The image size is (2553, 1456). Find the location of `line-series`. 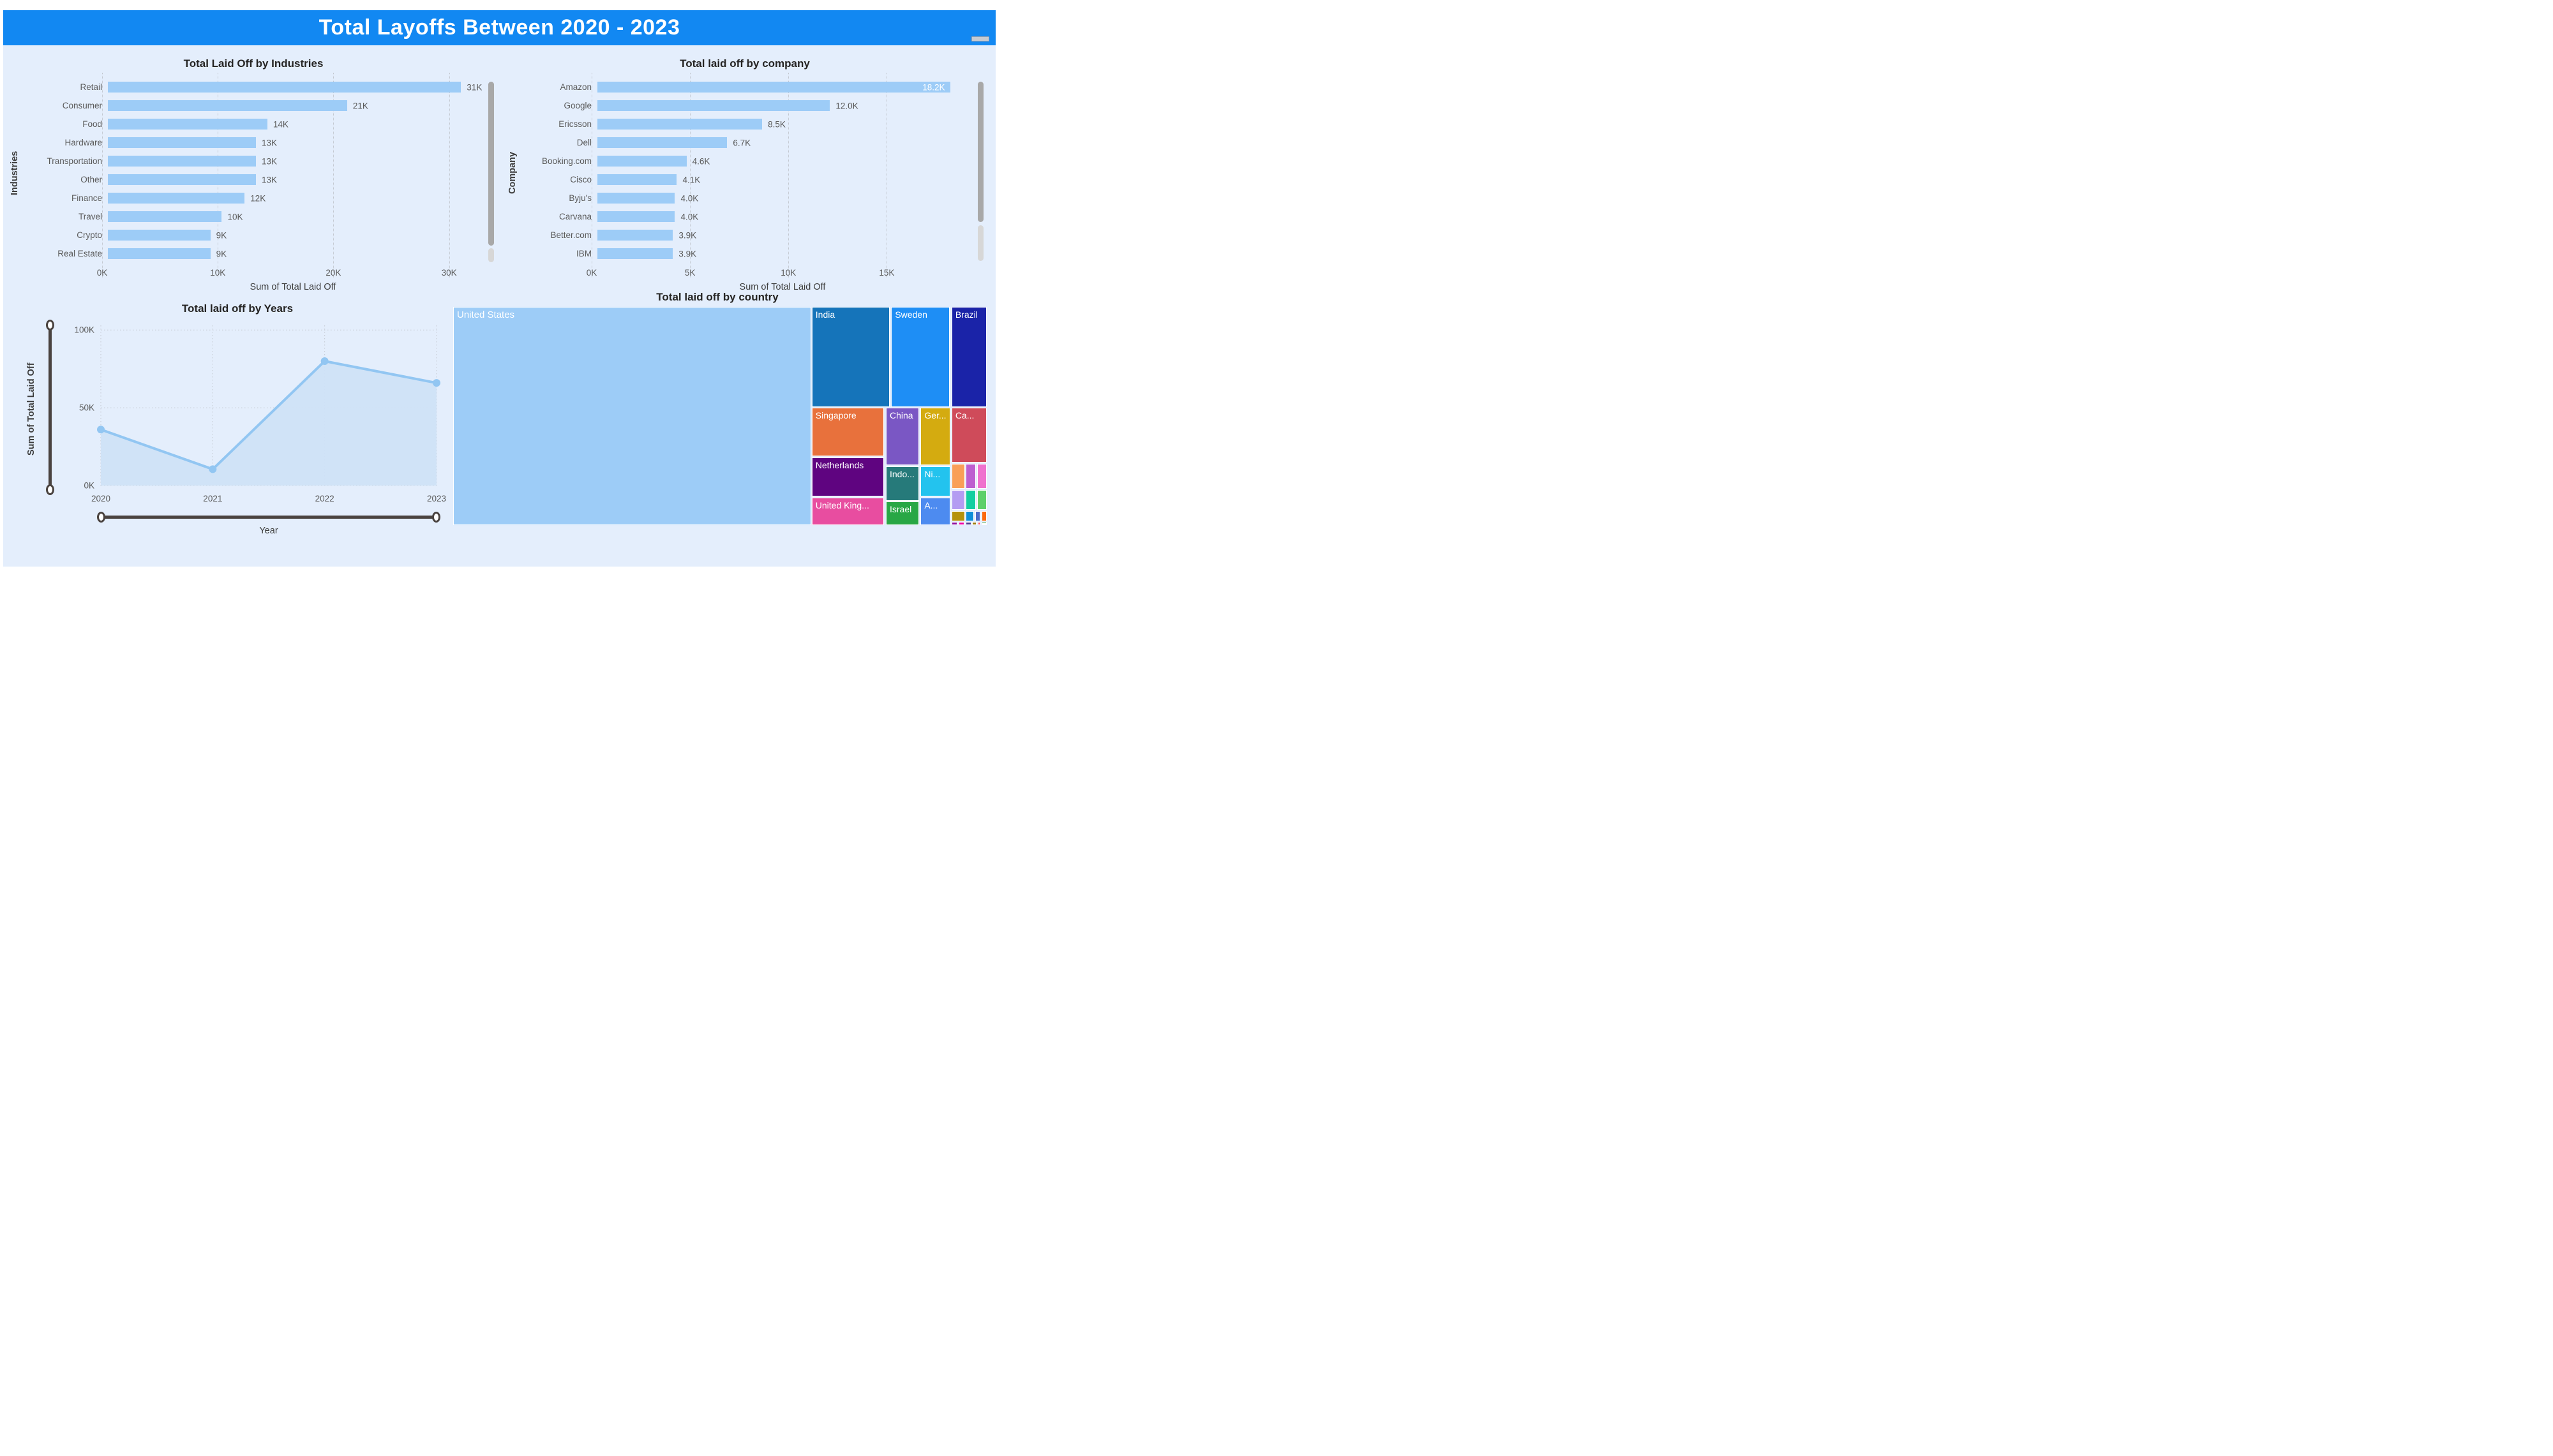

line-series is located at coordinates (268, 415).